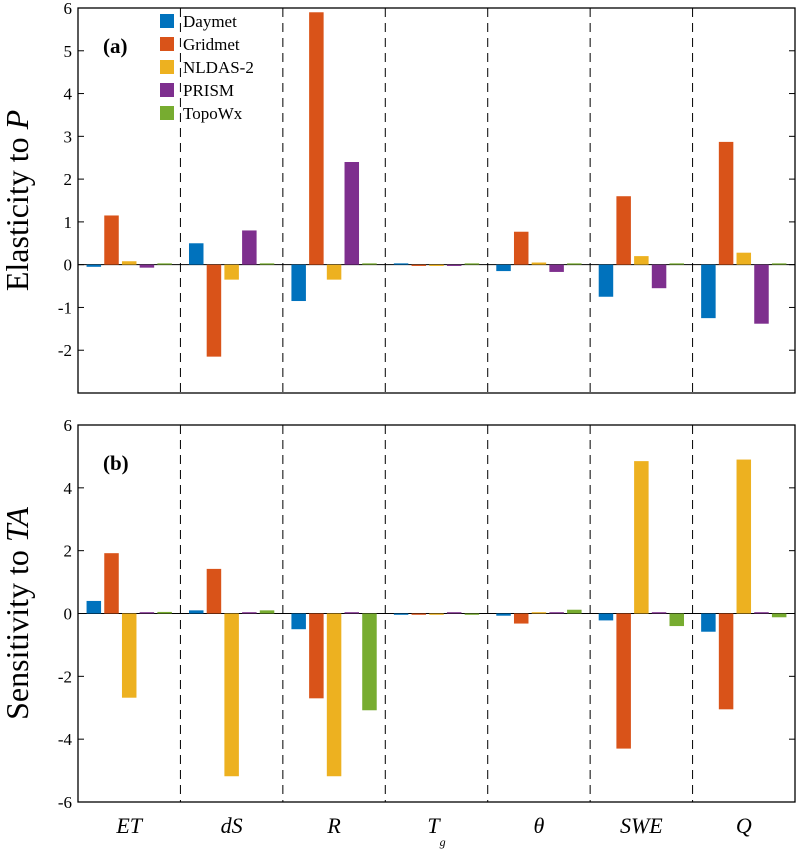 This screenshot has width=798, height=855. What do you see at coordinates (218, 67) in the screenshot?
I see `legend-entry: NLDAS-2` at bounding box center [218, 67].